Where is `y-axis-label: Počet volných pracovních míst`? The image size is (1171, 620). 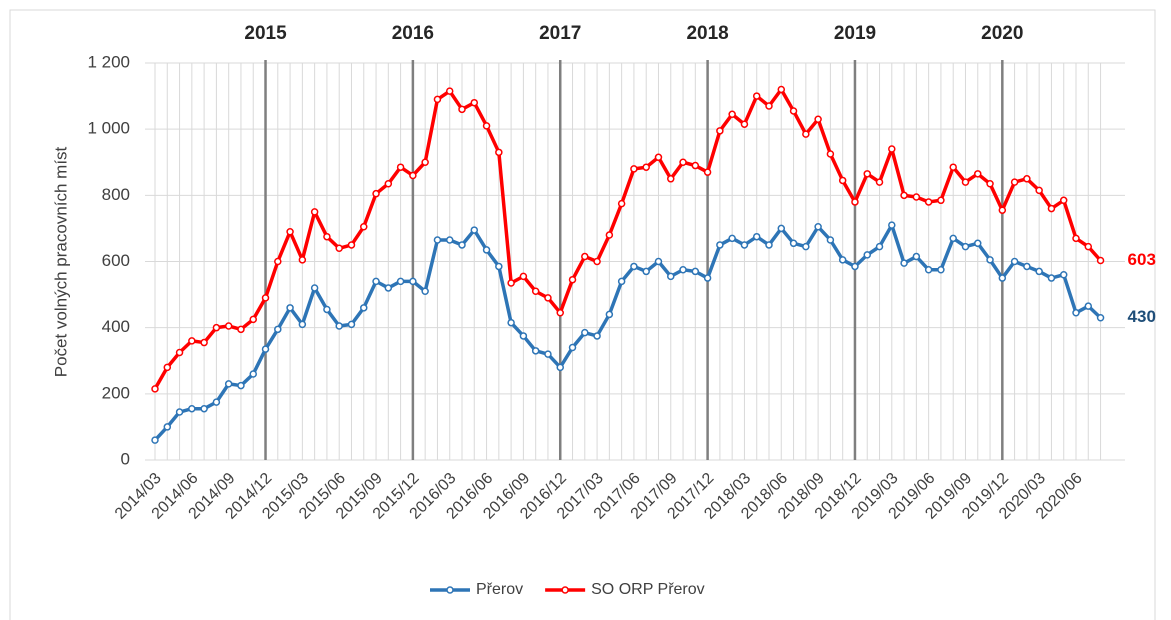
y-axis-label: Počet volných pracovních míst is located at coordinates (60, 261).